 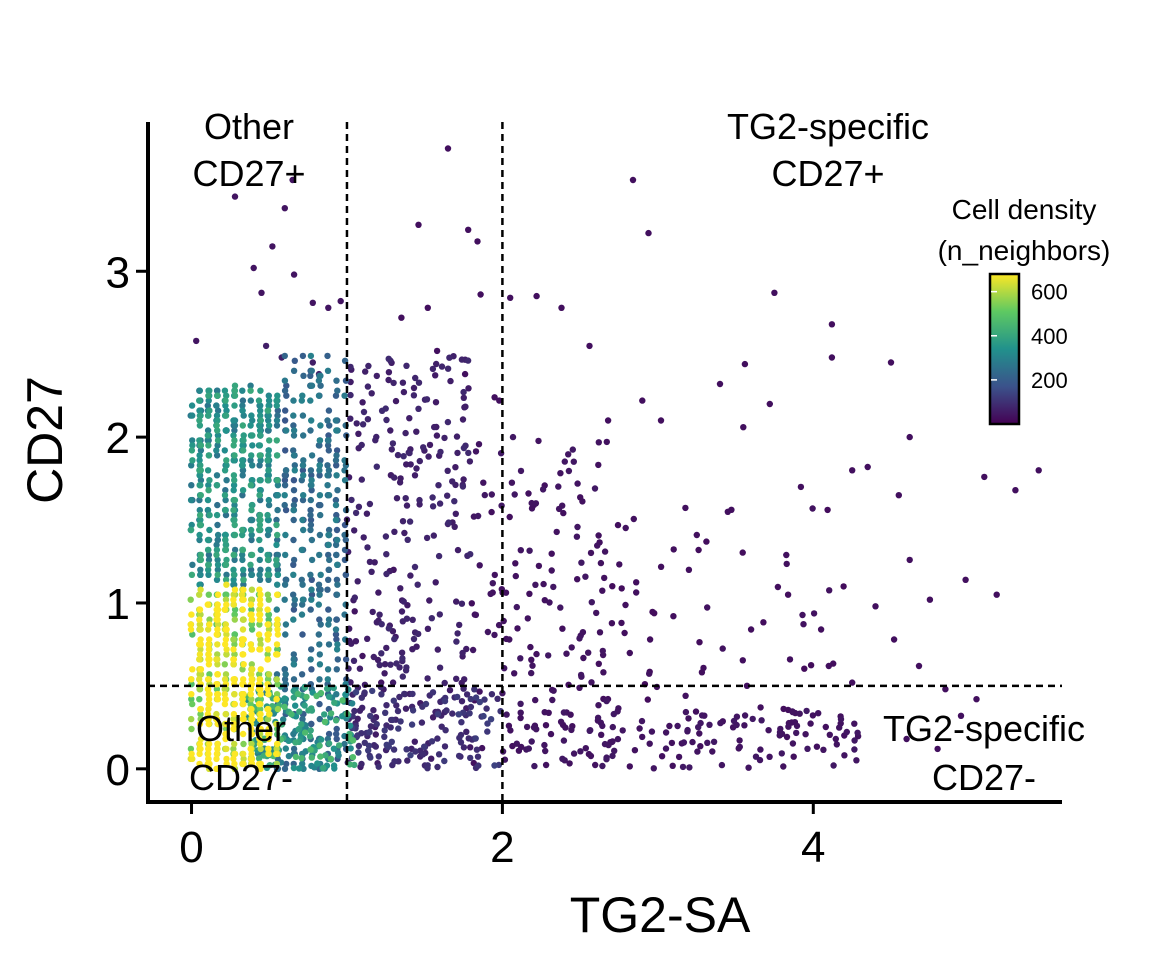 I want to click on region-label-bottom-right-line1: TG2-specific, so click(x=984, y=728).